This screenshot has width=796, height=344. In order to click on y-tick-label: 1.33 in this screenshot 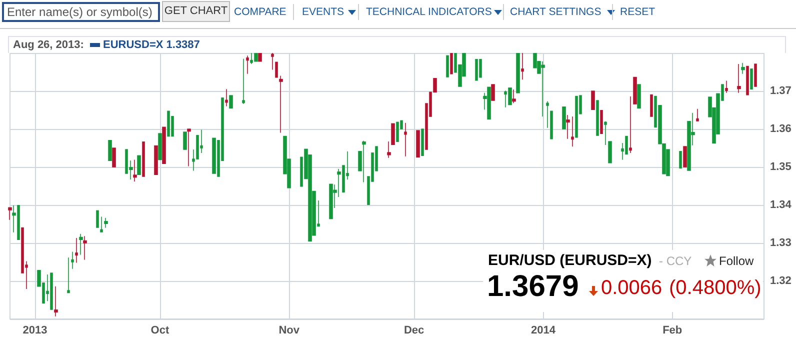, I will do `click(781, 243)`.